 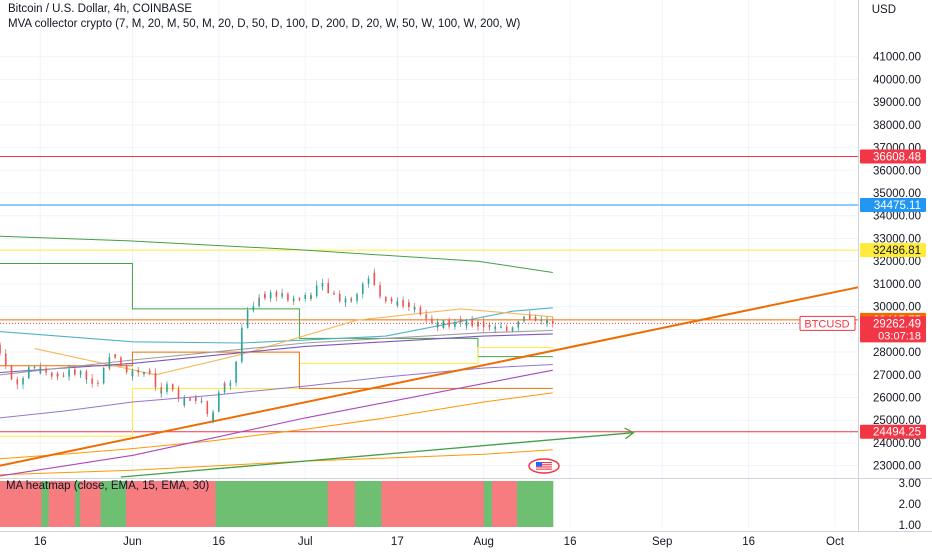 I want to click on price-tick-label: 34000.00, so click(x=897, y=217).